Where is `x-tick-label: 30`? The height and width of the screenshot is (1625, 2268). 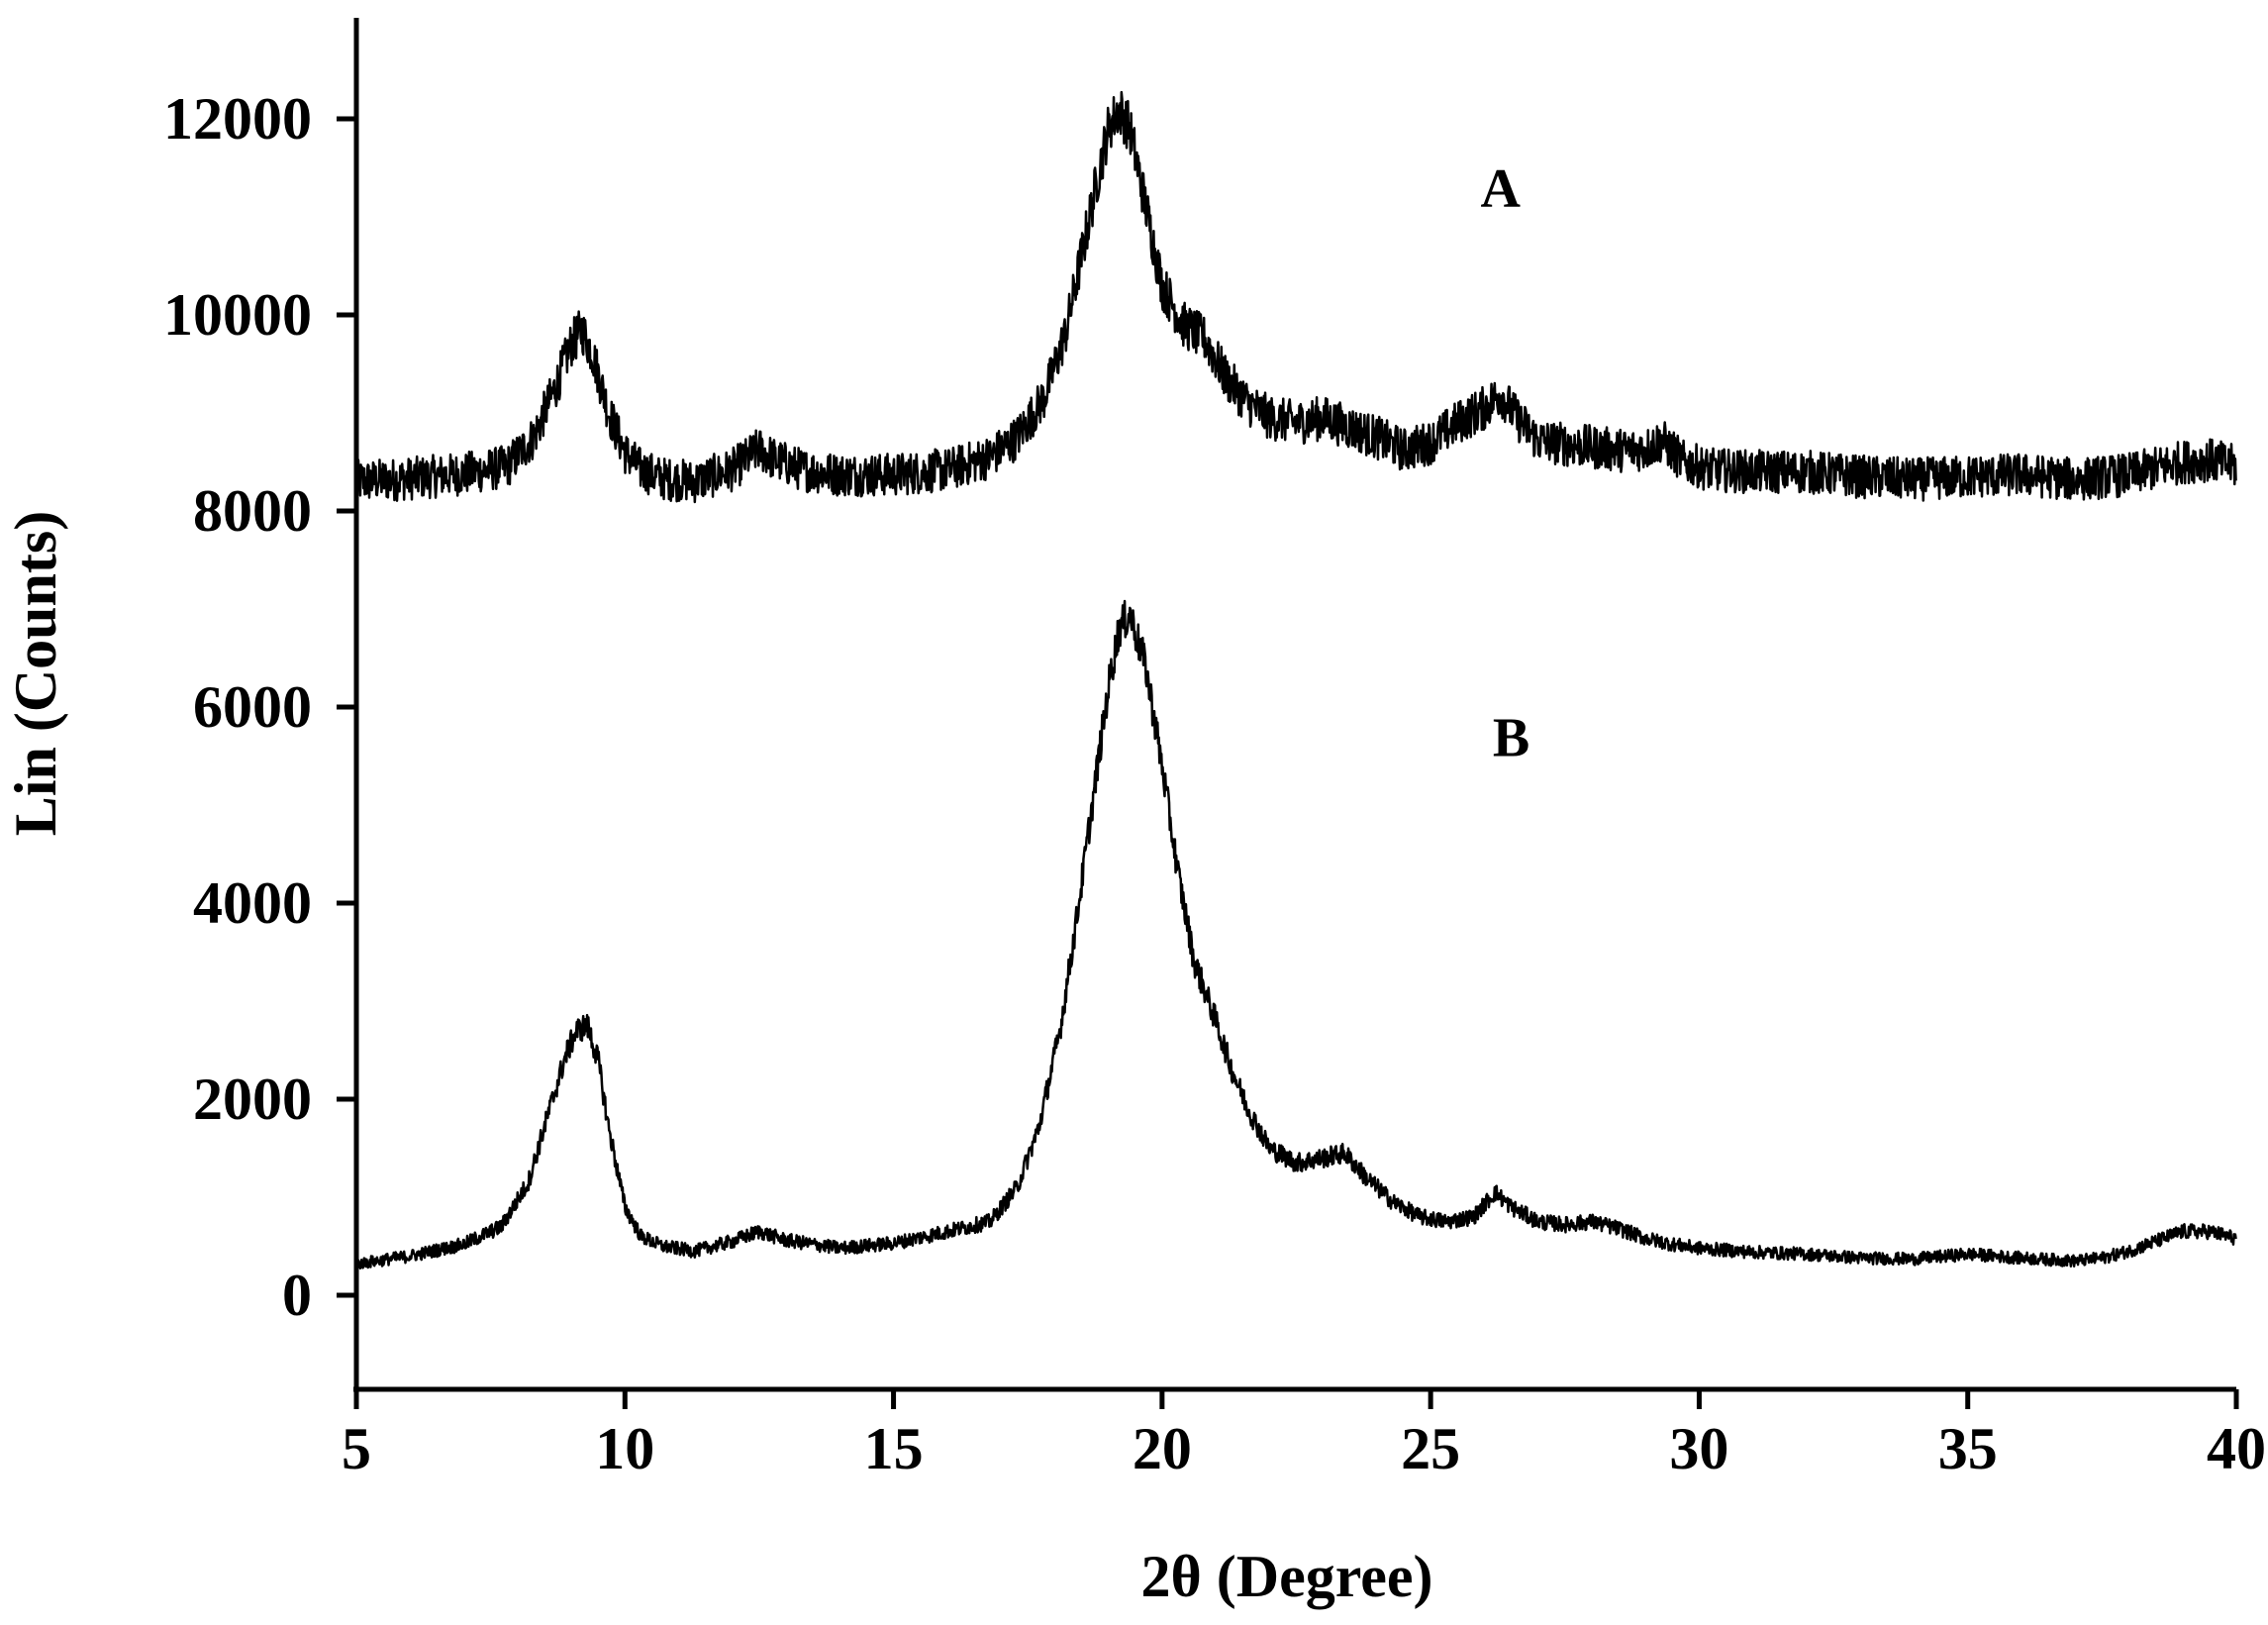 x-tick-label: 30 is located at coordinates (1698, 1448).